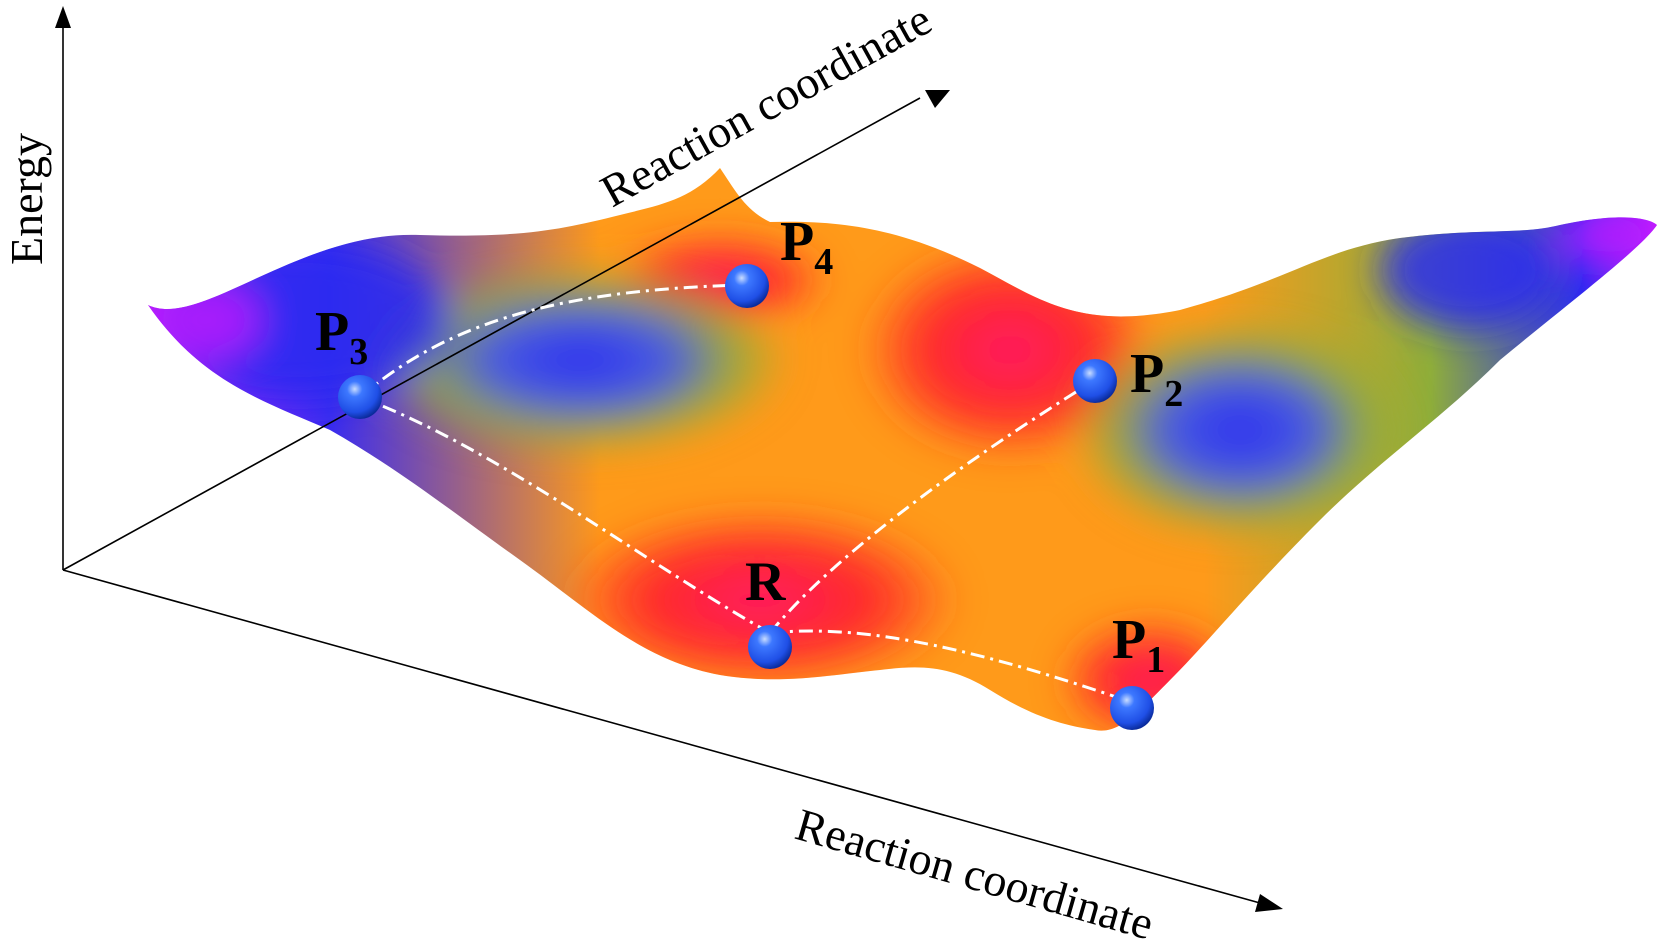 This screenshot has height=945, width=1657. I want to click on ball-r, so click(770, 647).